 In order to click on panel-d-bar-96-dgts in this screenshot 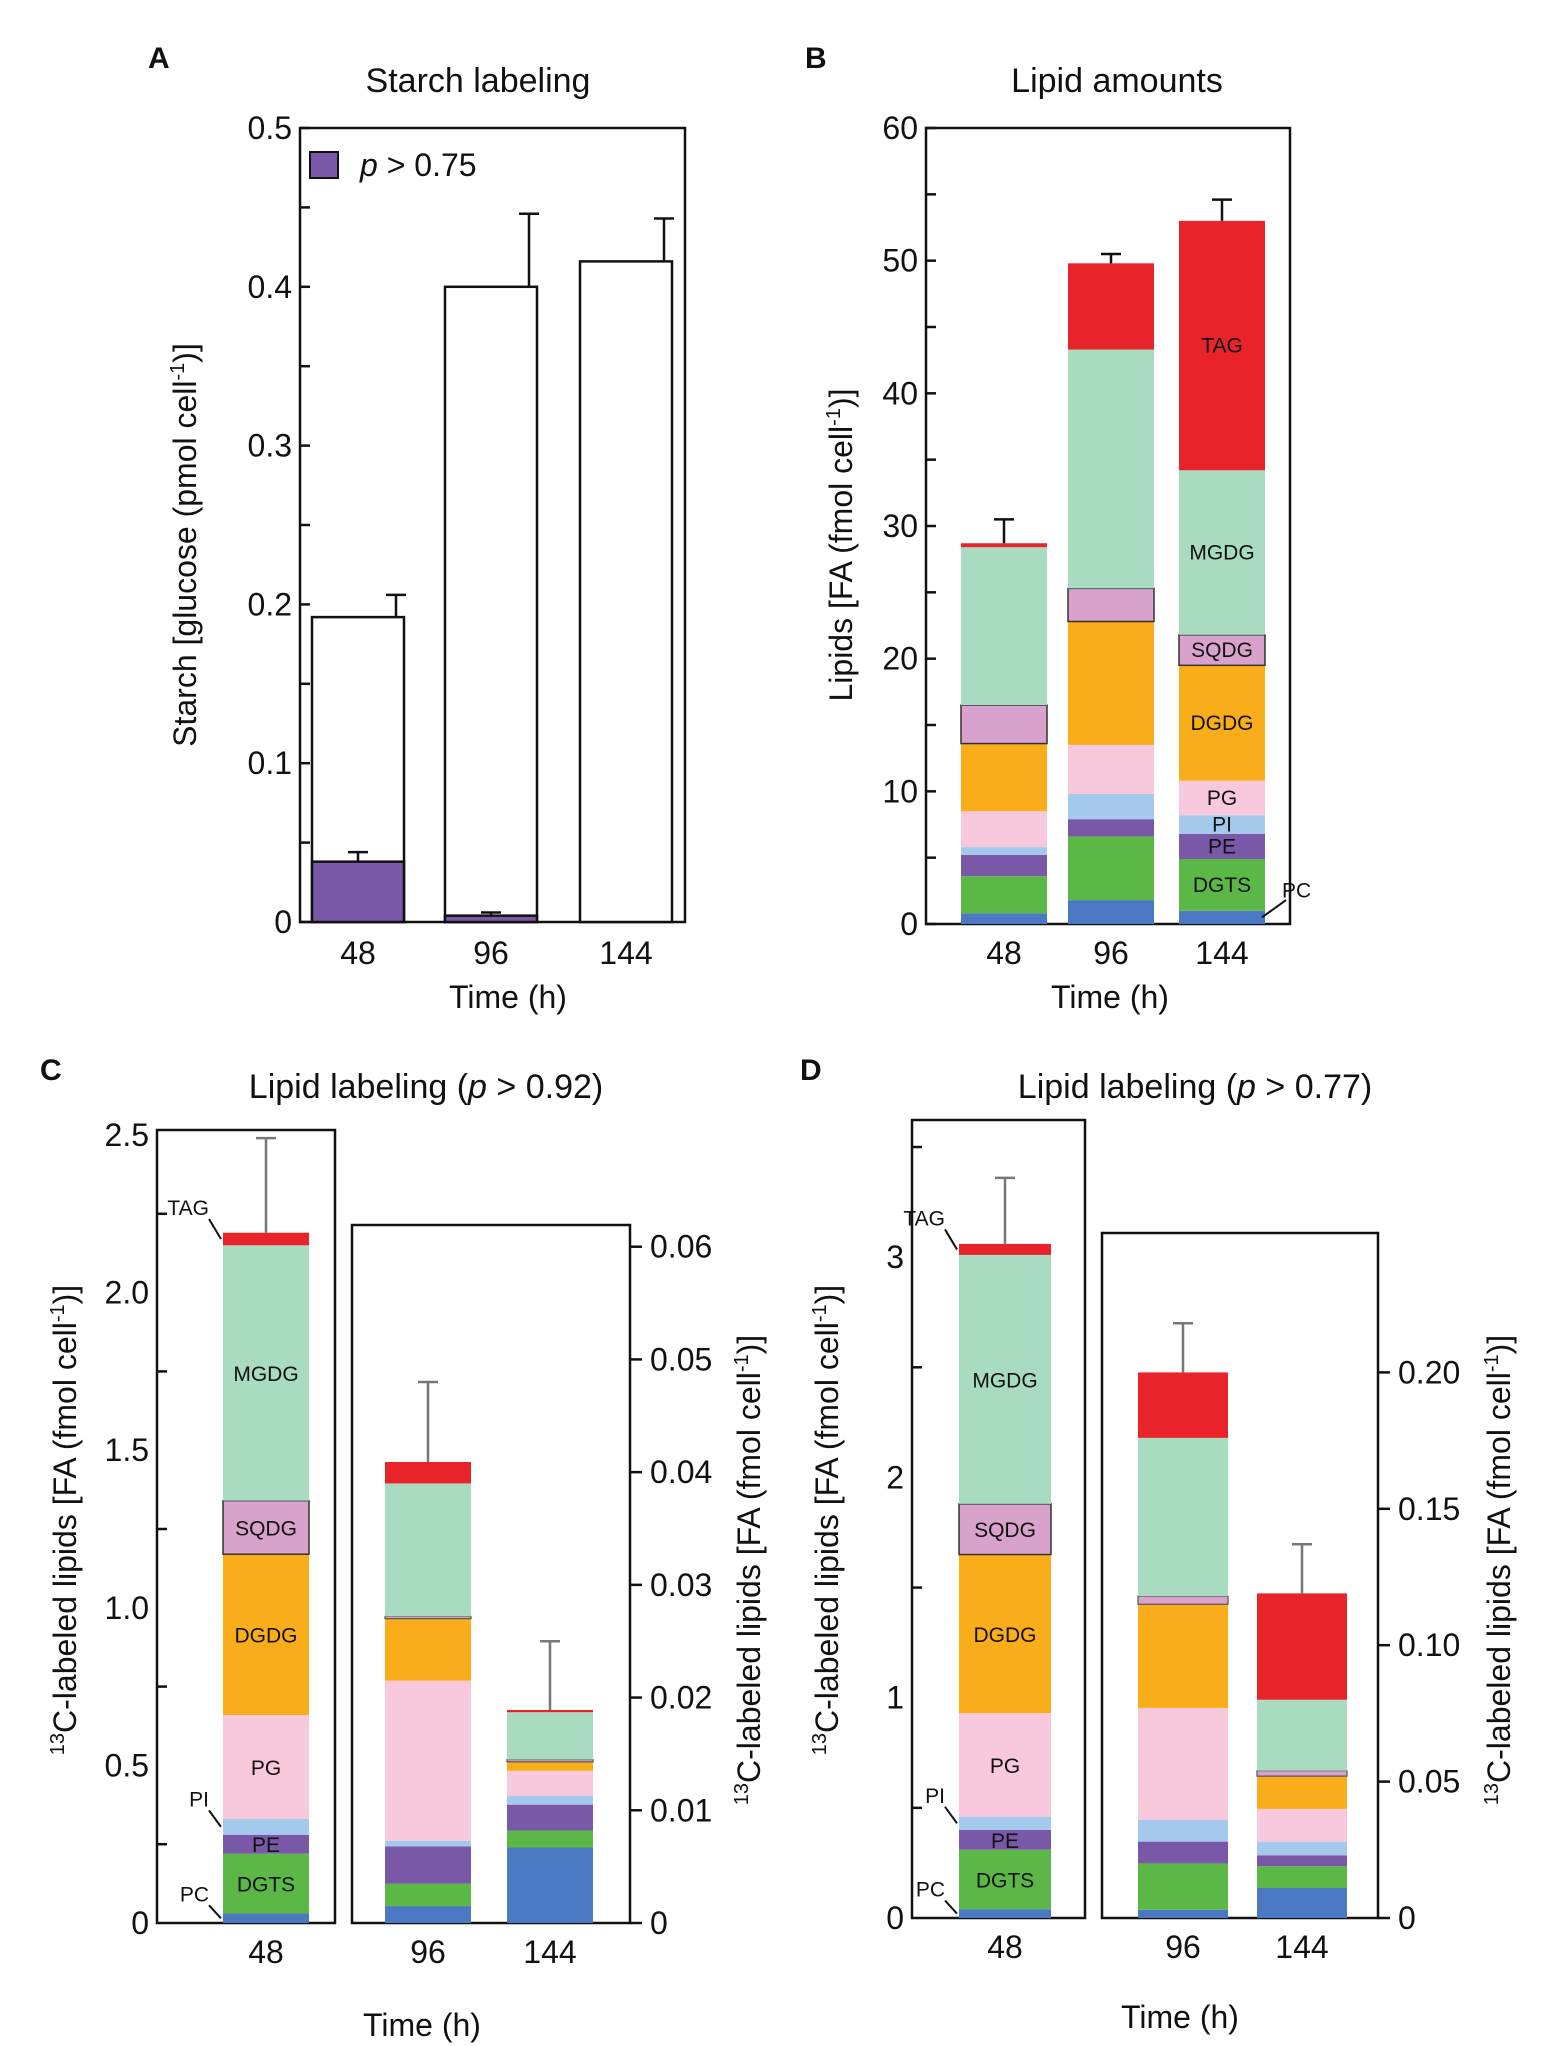, I will do `click(1183, 1886)`.